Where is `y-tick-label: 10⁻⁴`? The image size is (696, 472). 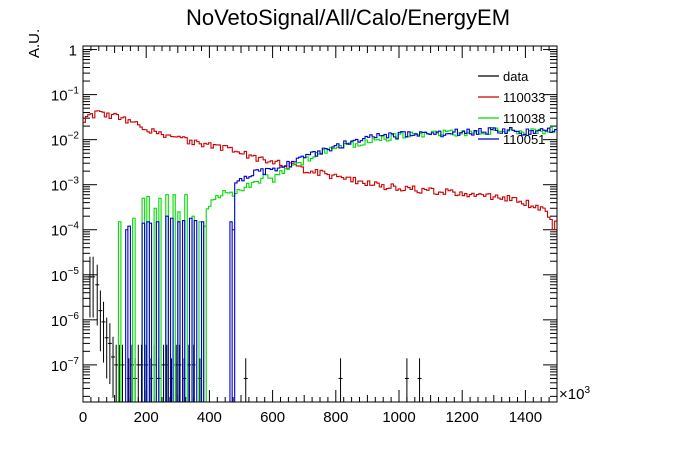 y-tick-label: 10⁻⁴ is located at coordinates (65, 230).